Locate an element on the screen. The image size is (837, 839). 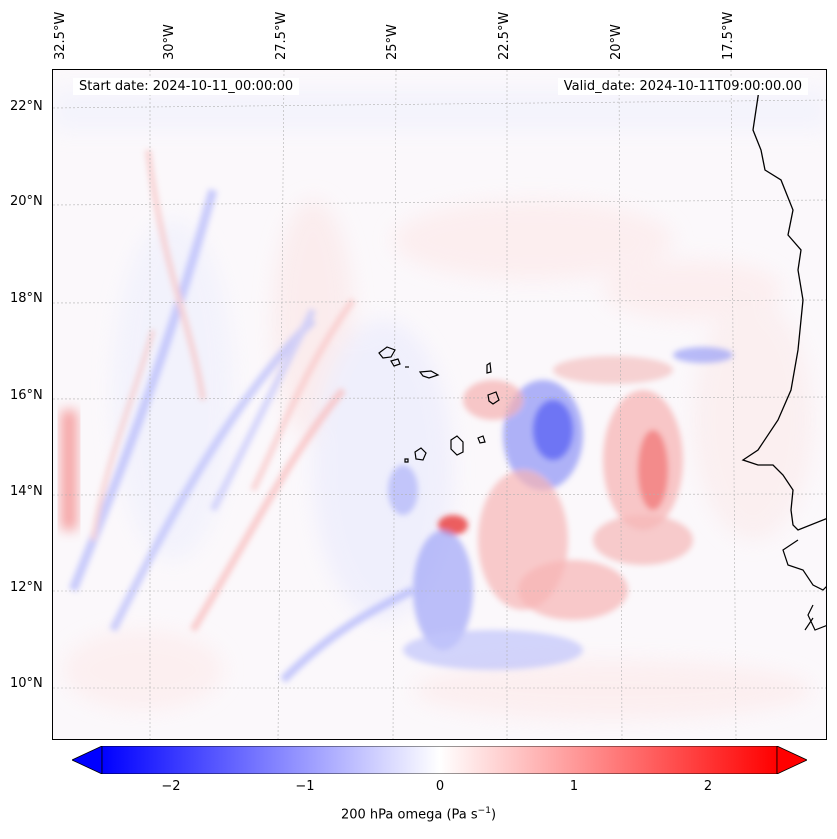
lat-label-20n: 20°N is located at coordinates (26, 201).